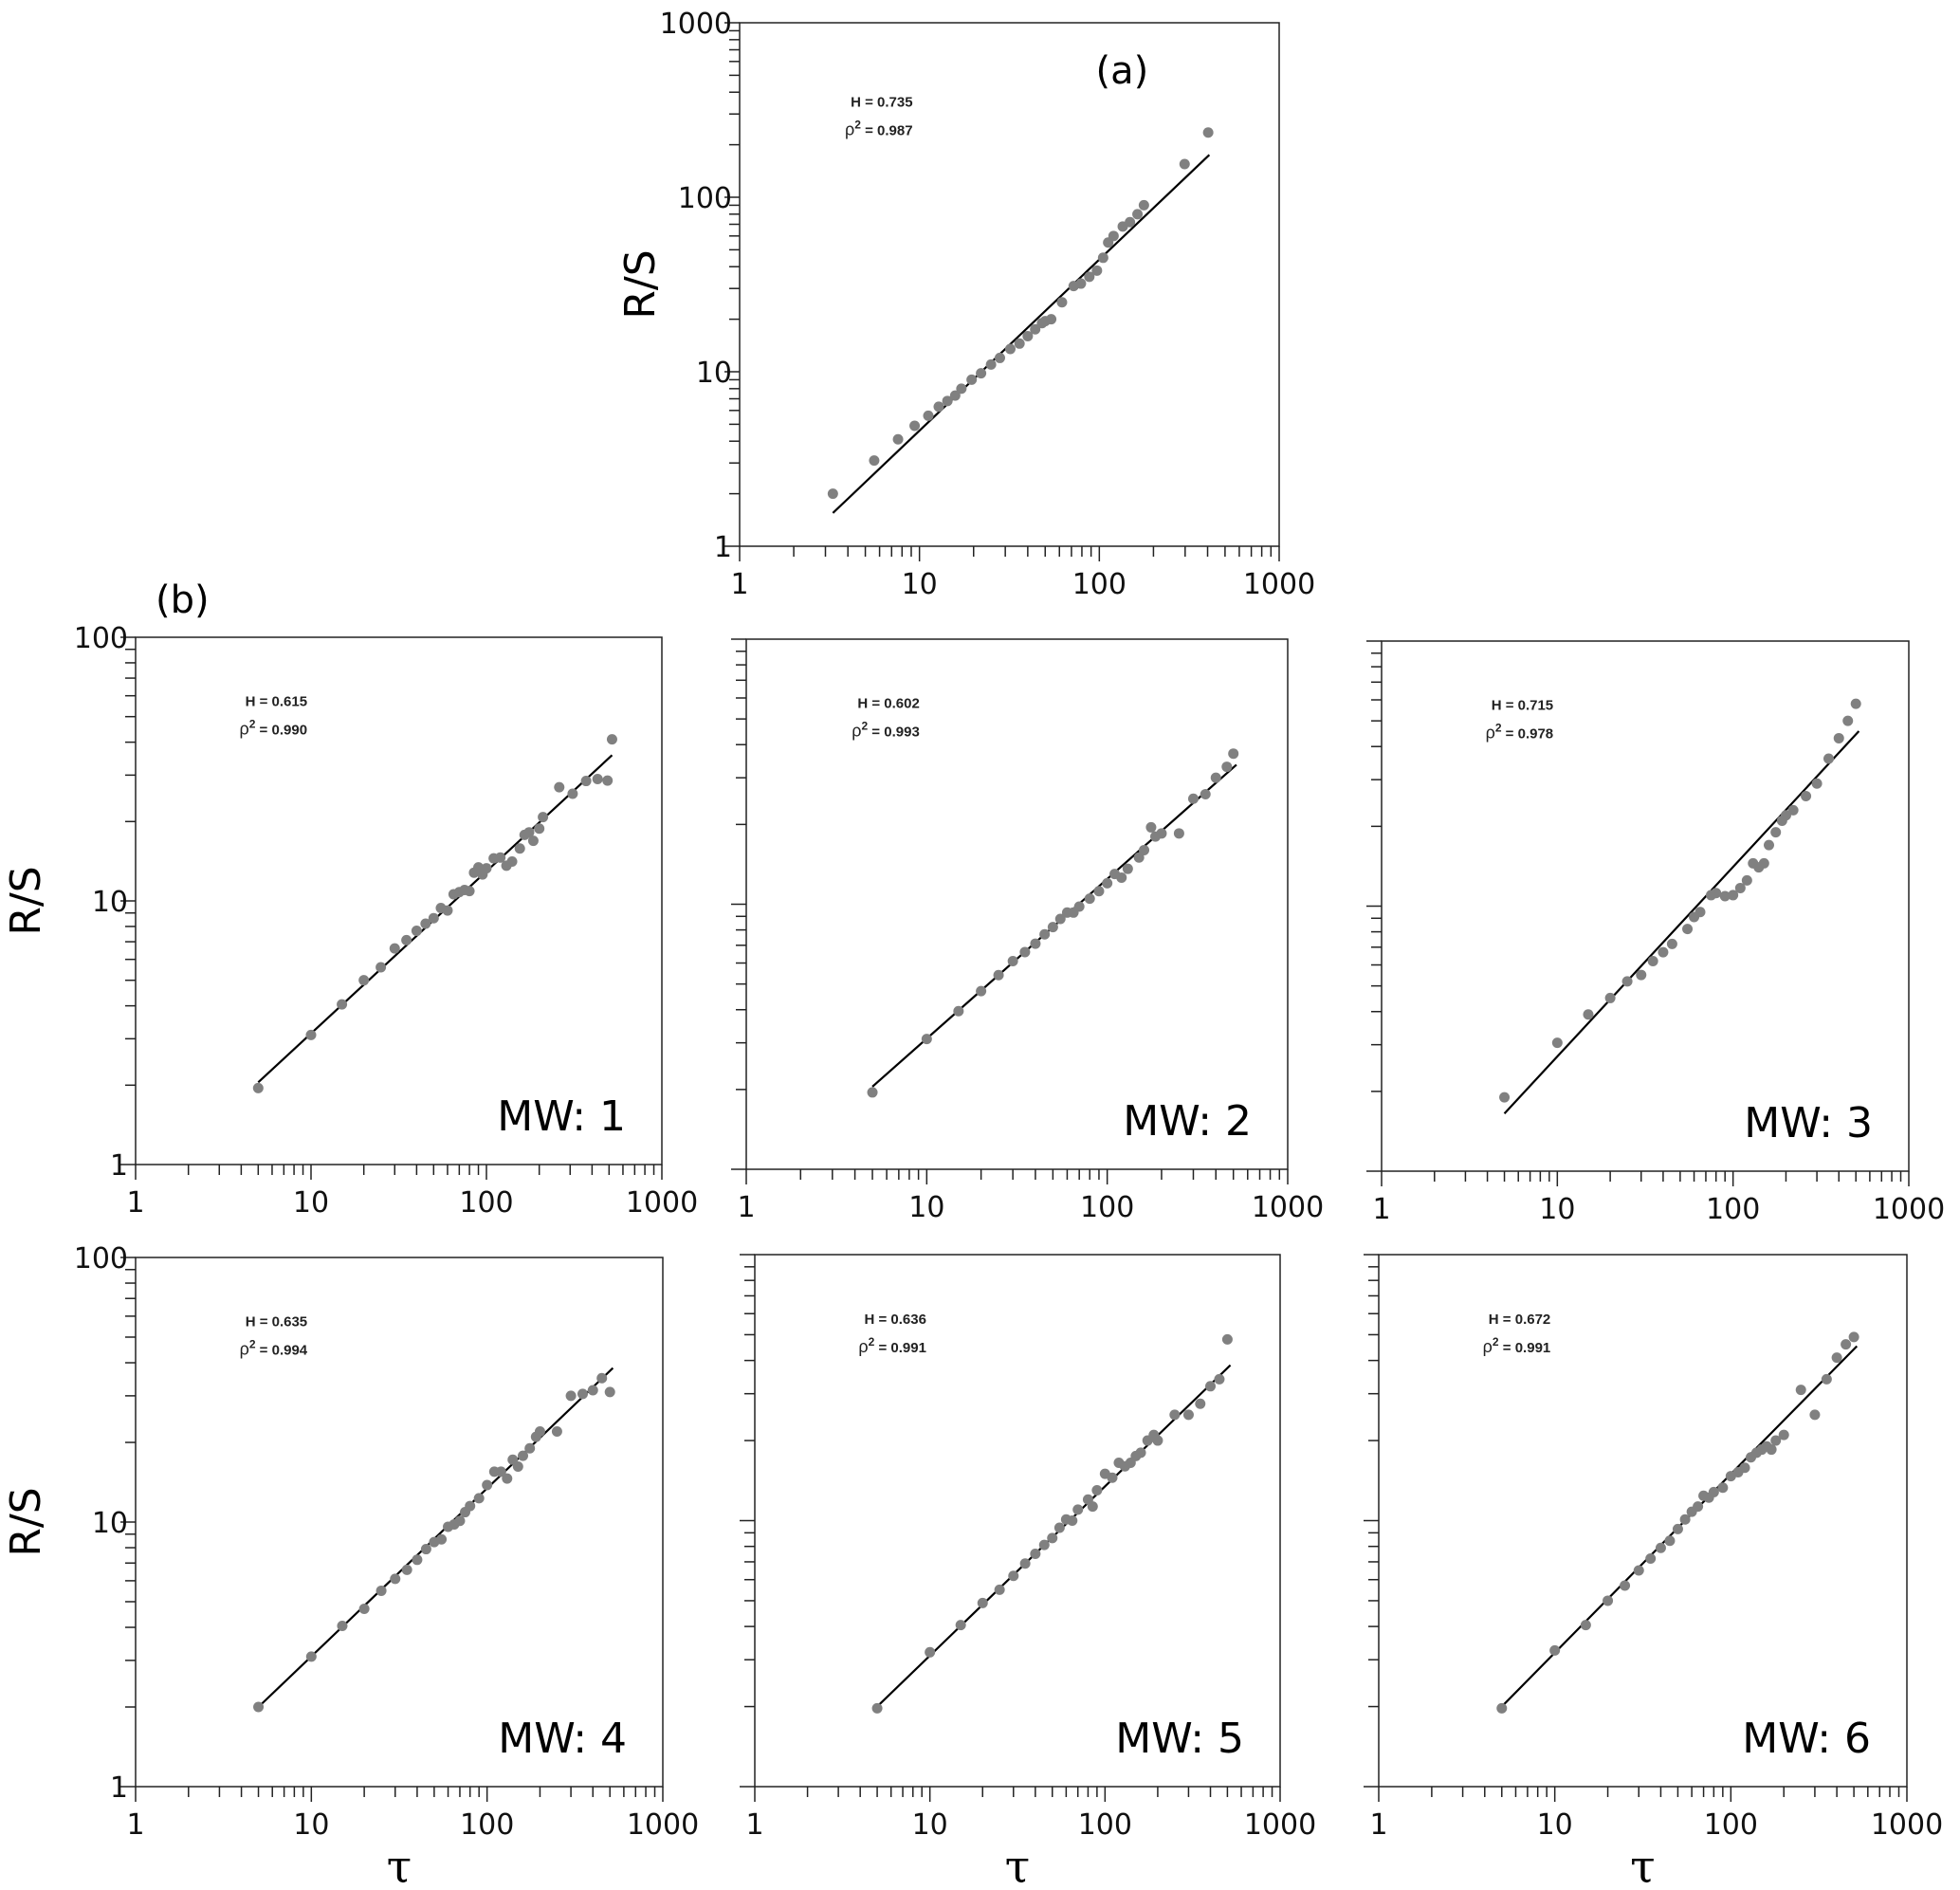 This screenshot has height=1890, width=1960. I want to click on x-tick-label: 100, so click(487, 1825).